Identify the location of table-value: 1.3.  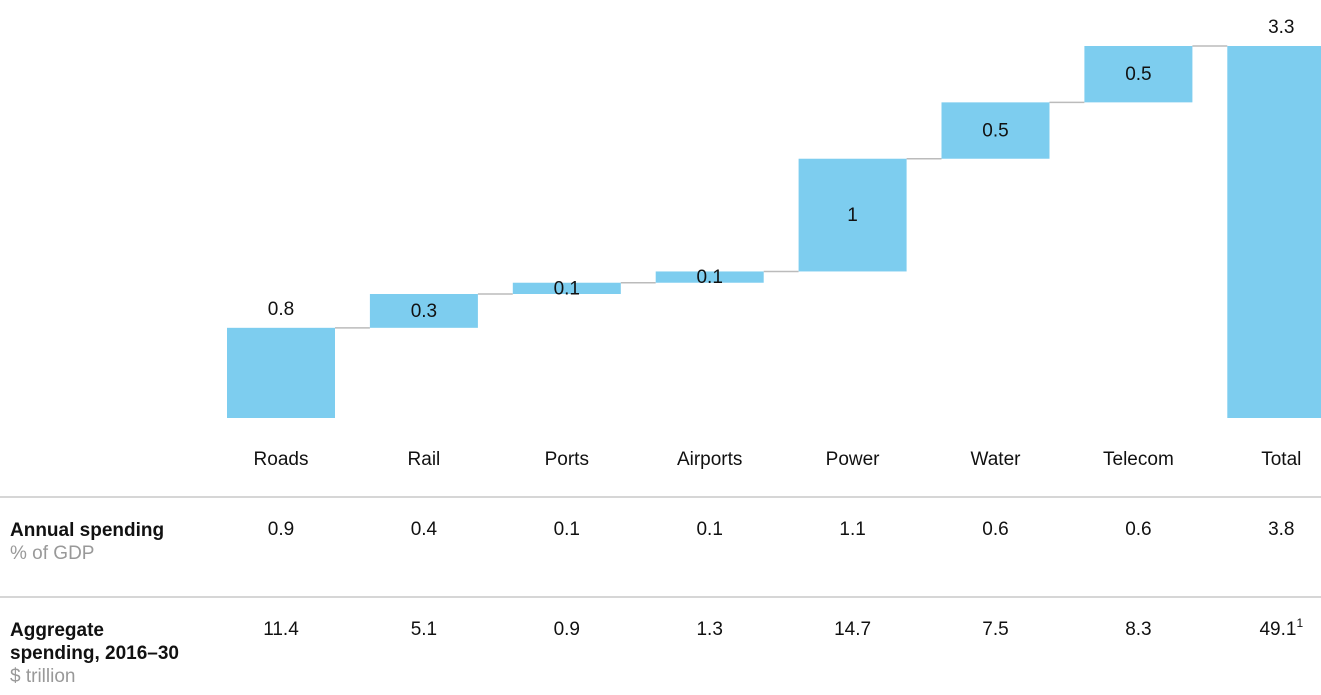
(709, 629).